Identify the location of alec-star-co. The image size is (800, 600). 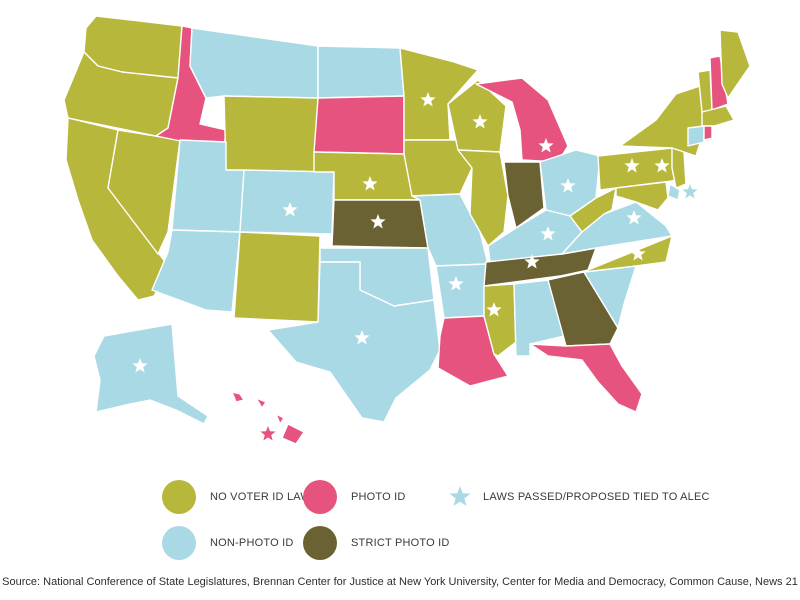
(290, 209).